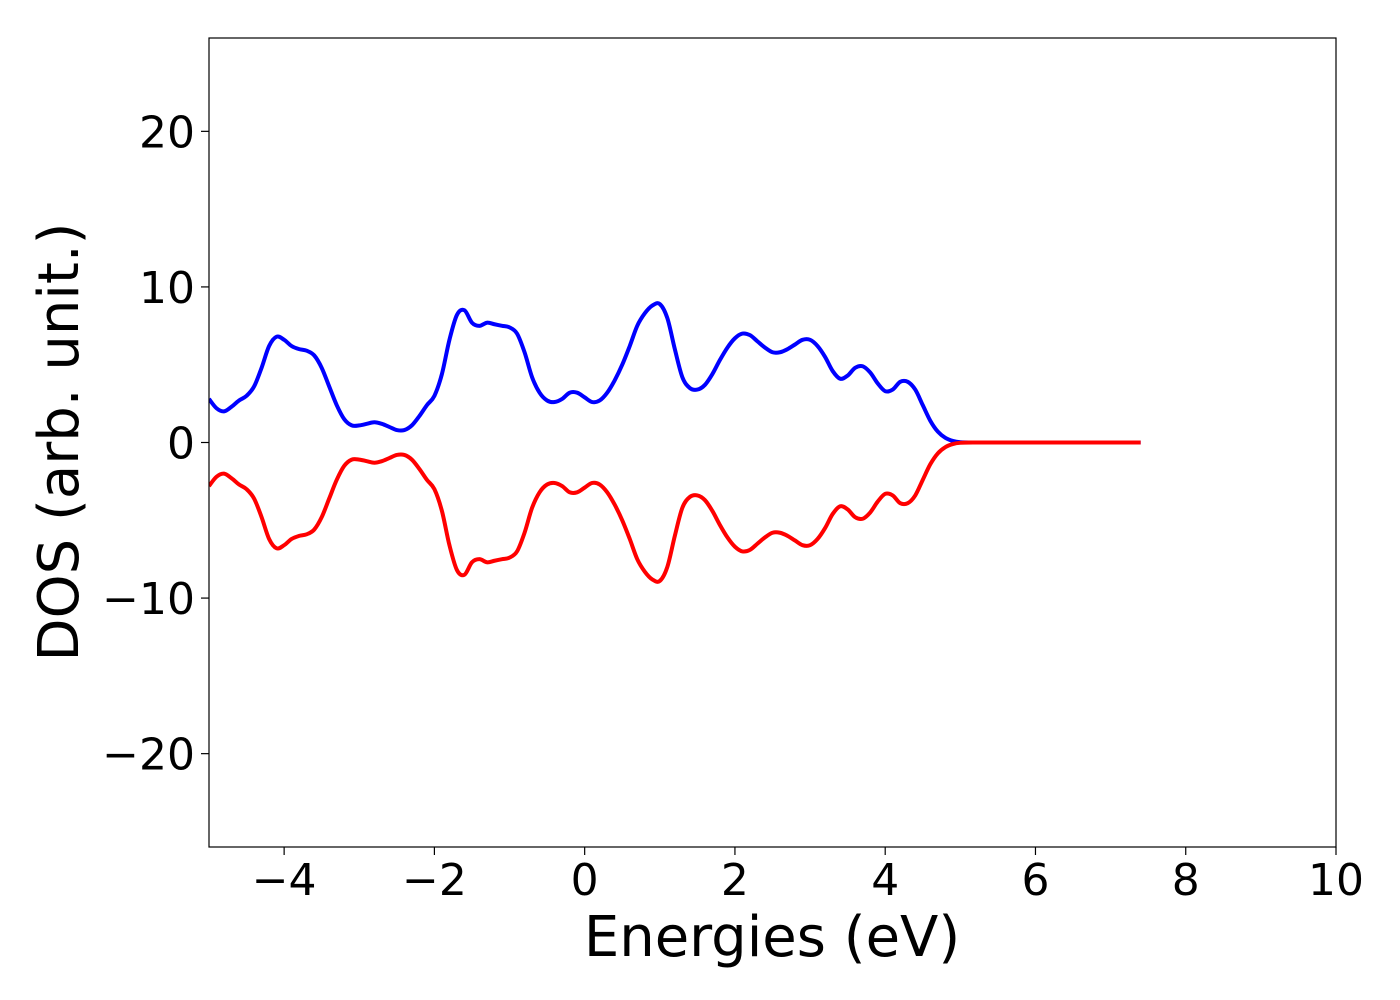 This screenshot has height=1000, width=1400. What do you see at coordinates (155, 444) in the screenshot?
I see `y-axis: −20 −10 0 10 20` at bounding box center [155, 444].